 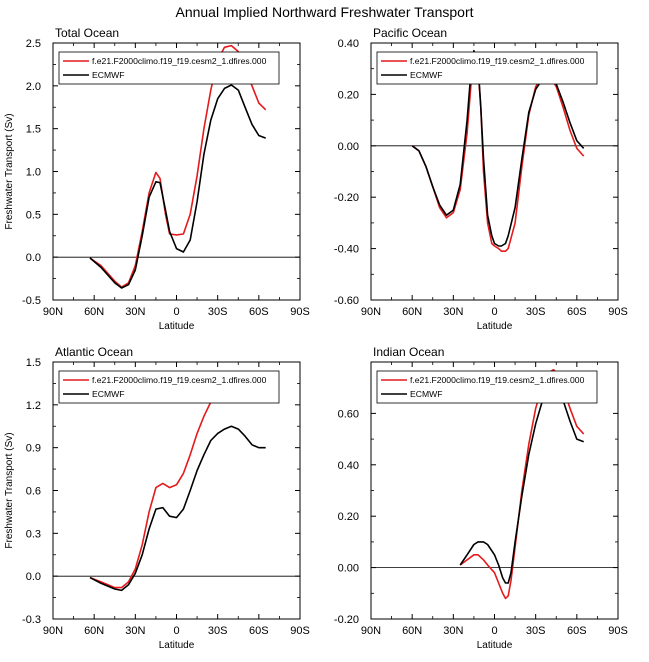 What do you see at coordinates (346, 301) in the screenshot?
I see `y-tick-label: -0.60` at bounding box center [346, 301].